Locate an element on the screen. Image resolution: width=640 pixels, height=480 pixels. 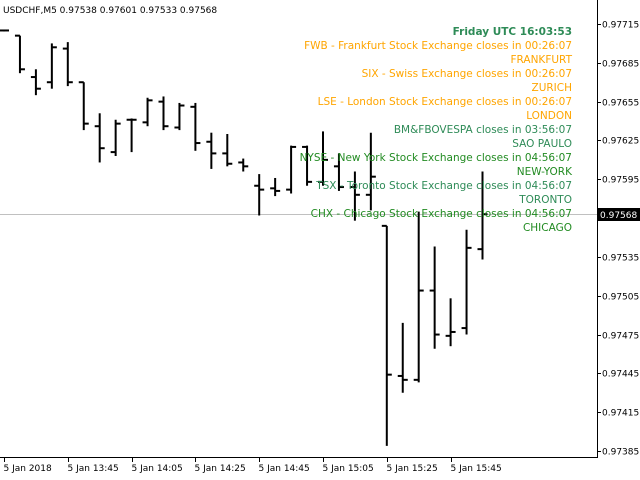
utc-clock-header: Friday UTC 16:03:53 is located at coordinates (512, 32).